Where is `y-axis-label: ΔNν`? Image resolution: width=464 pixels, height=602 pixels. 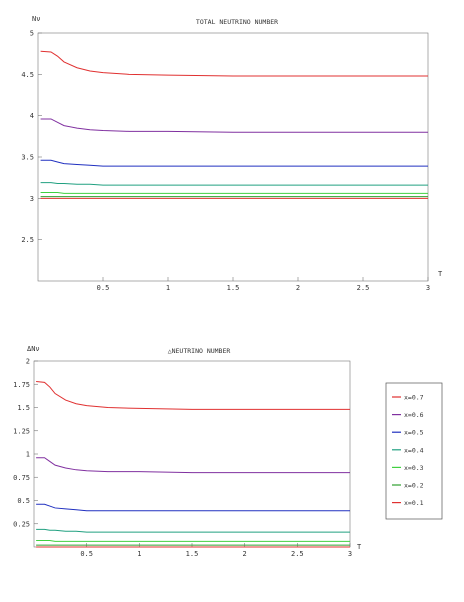 y-axis-label: ΔNν is located at coordinates (33, 349).